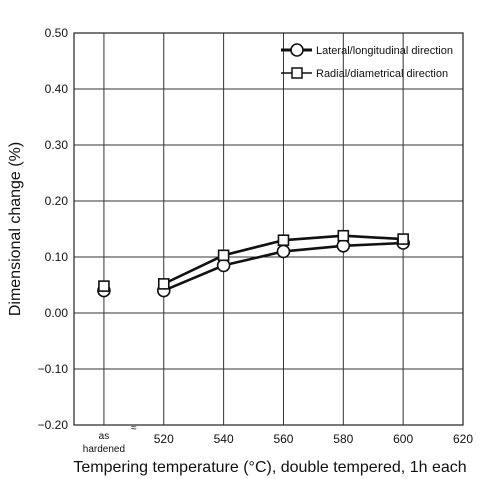  Describe the element at coordinates (57, 201) in the screenshot. I see `y-tick-label: 0.20` at that location.